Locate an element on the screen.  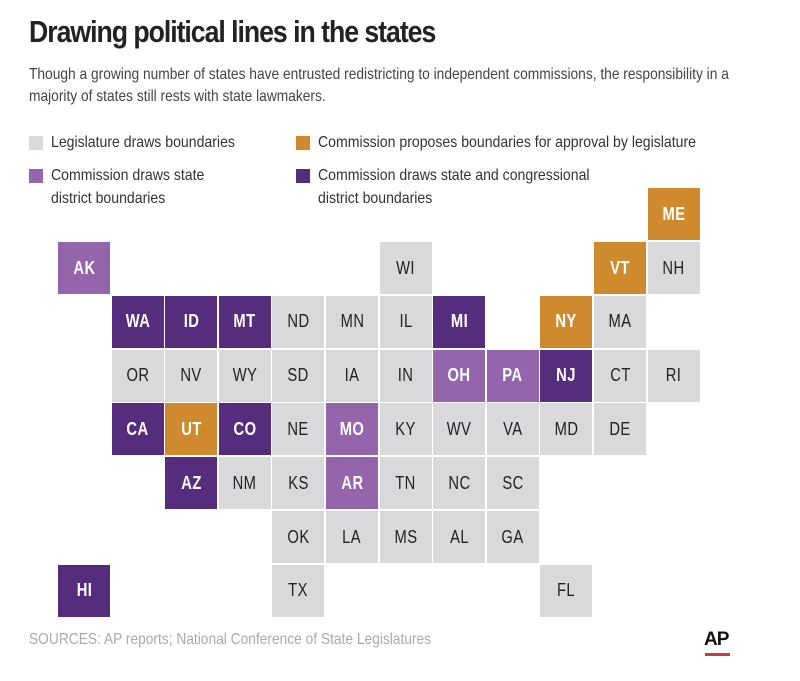
state-tile-ma: MA is located at coordinates (620, 321).